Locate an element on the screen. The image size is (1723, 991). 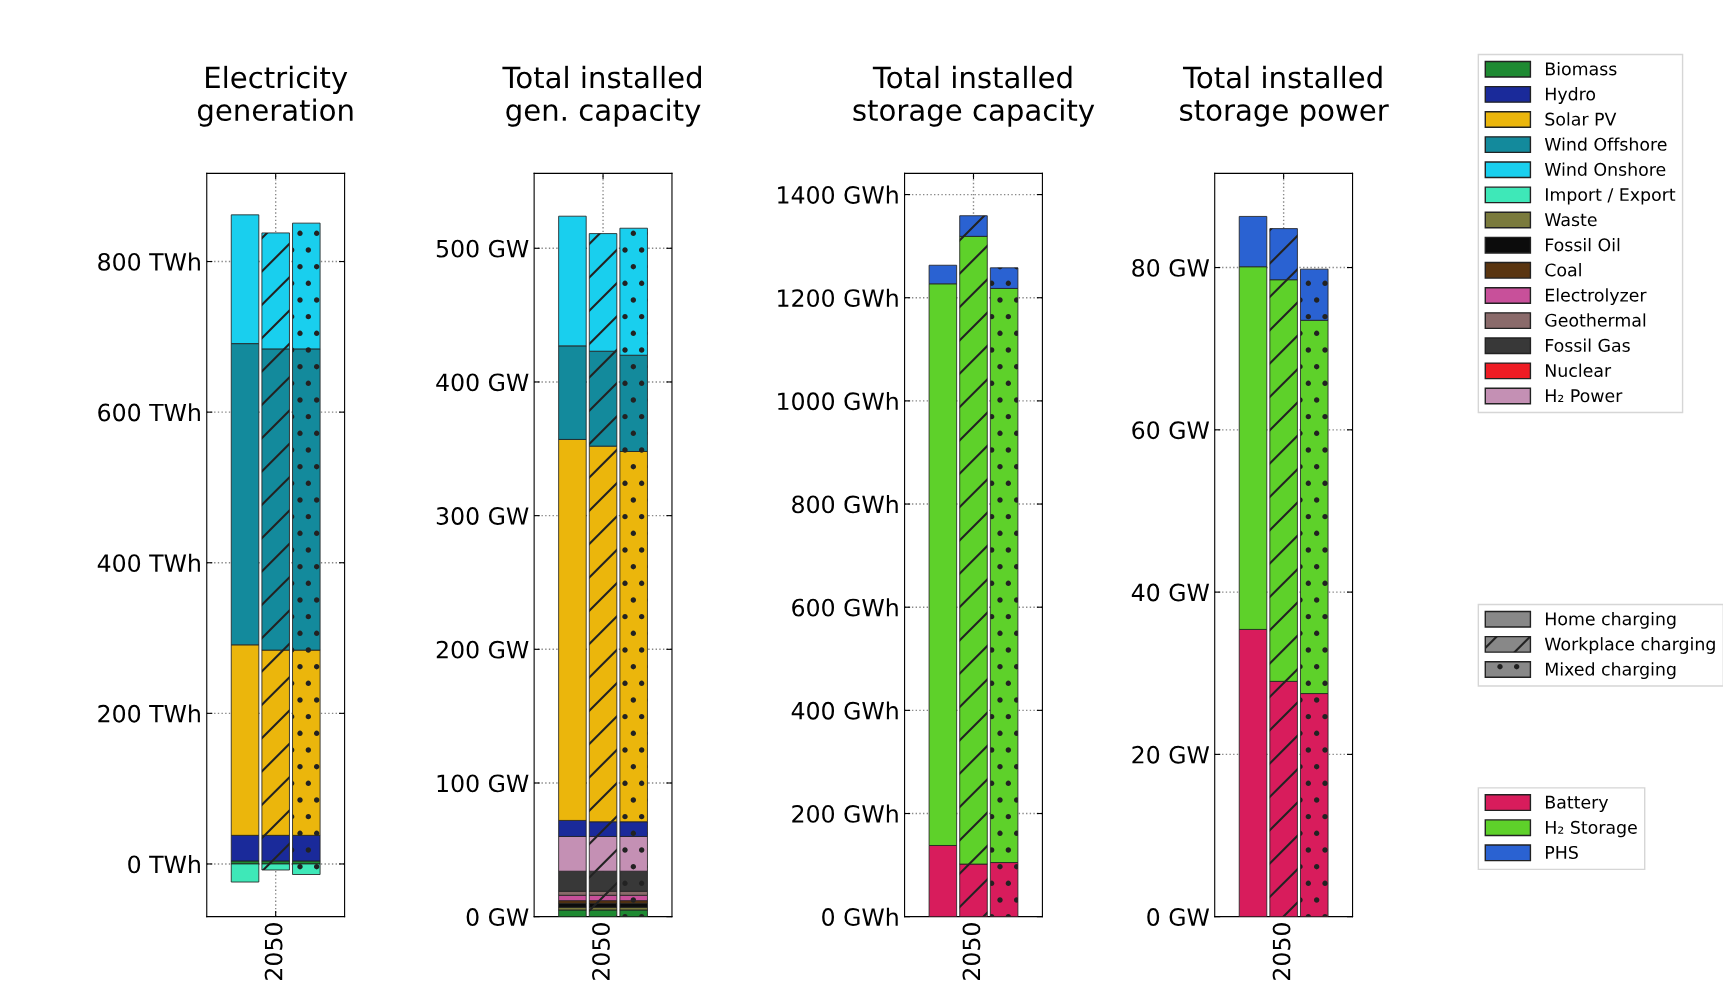
legend-label: Electrolyzer is located at coordinates (1596, 297).